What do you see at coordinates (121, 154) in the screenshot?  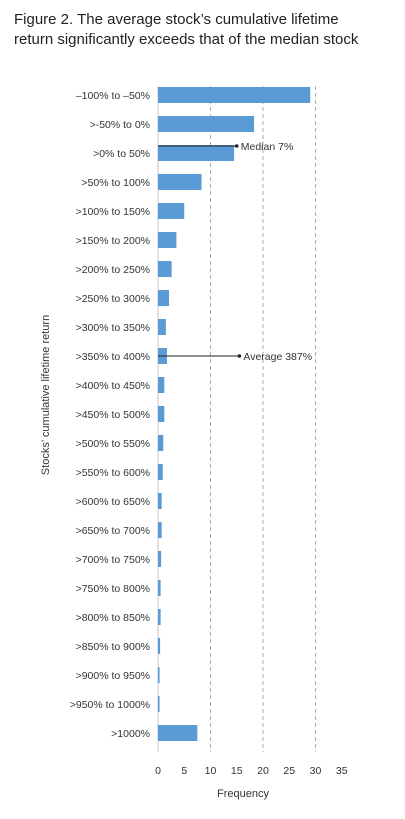 I see `category-label: >0% to 50%` at bounding box center [121, 154].